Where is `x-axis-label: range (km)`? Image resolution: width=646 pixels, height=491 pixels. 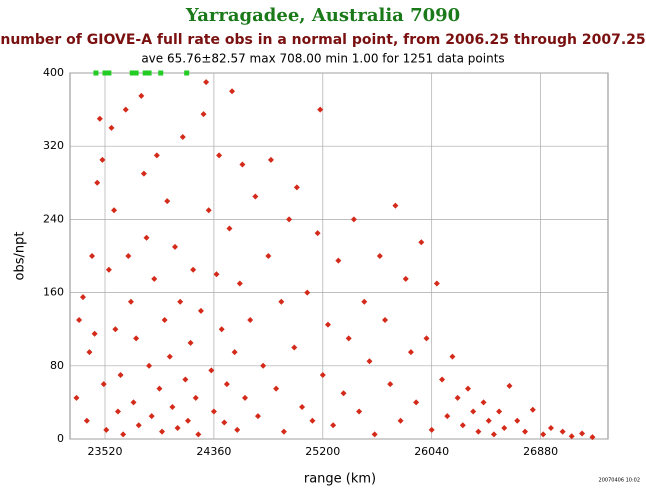
x-axis-label: range (km) is located at coordinates (340, 479).